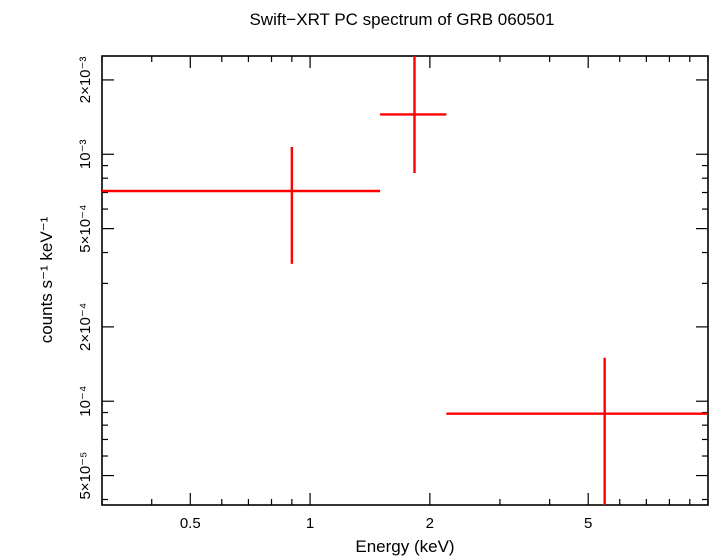  Describe the element at coordinates (85, 476) in the screenshot. I see `y-tick-label: 5×10⁻⁵` at that location.